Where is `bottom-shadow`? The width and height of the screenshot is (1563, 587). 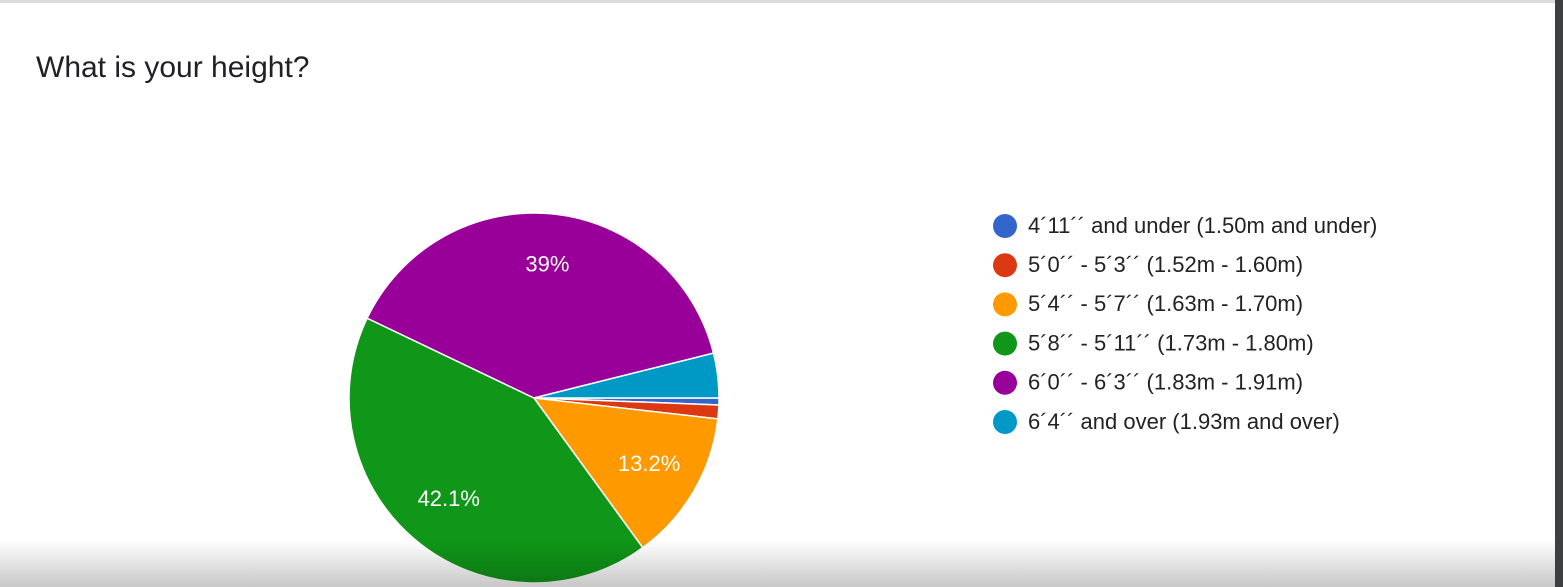 bottom-shadow is located at coordinates (777, 563).